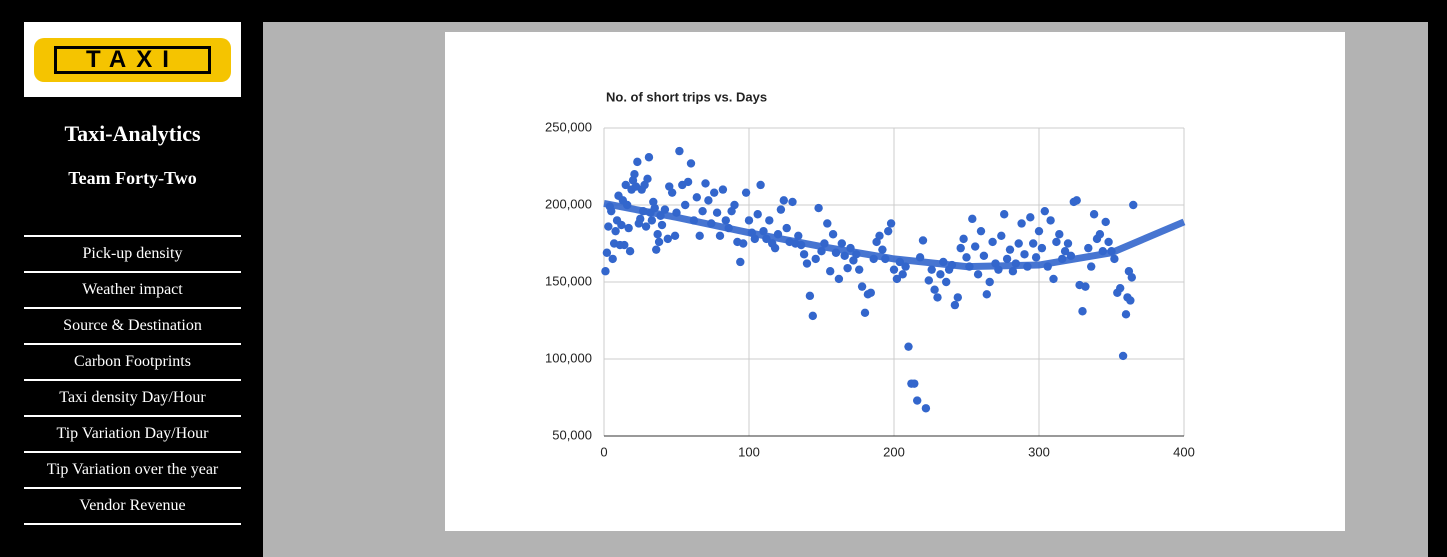 The height and width of the screenshot is (557, 1447). Describe the element at coordinates (132, 291) in the screenshot. I see `nav-item: Weather impact` at that location.